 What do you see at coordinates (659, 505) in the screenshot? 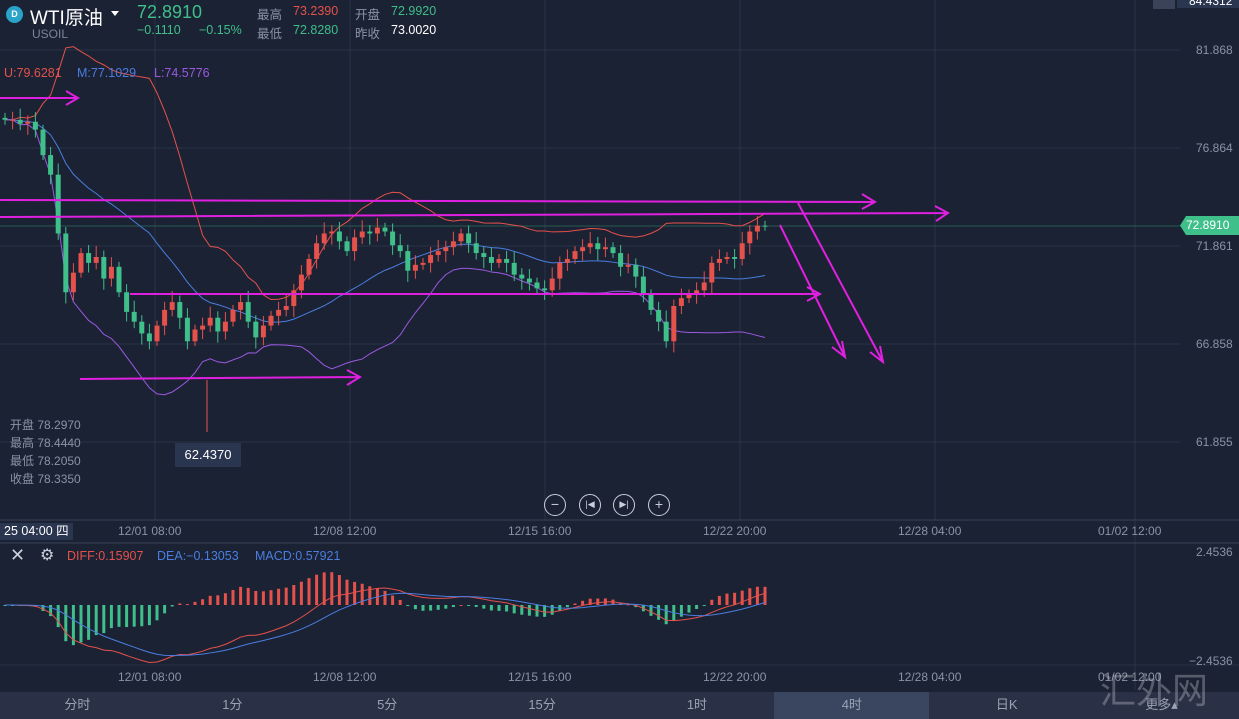
I see `zoom-in-button: +` at bounding box center [659, 505].